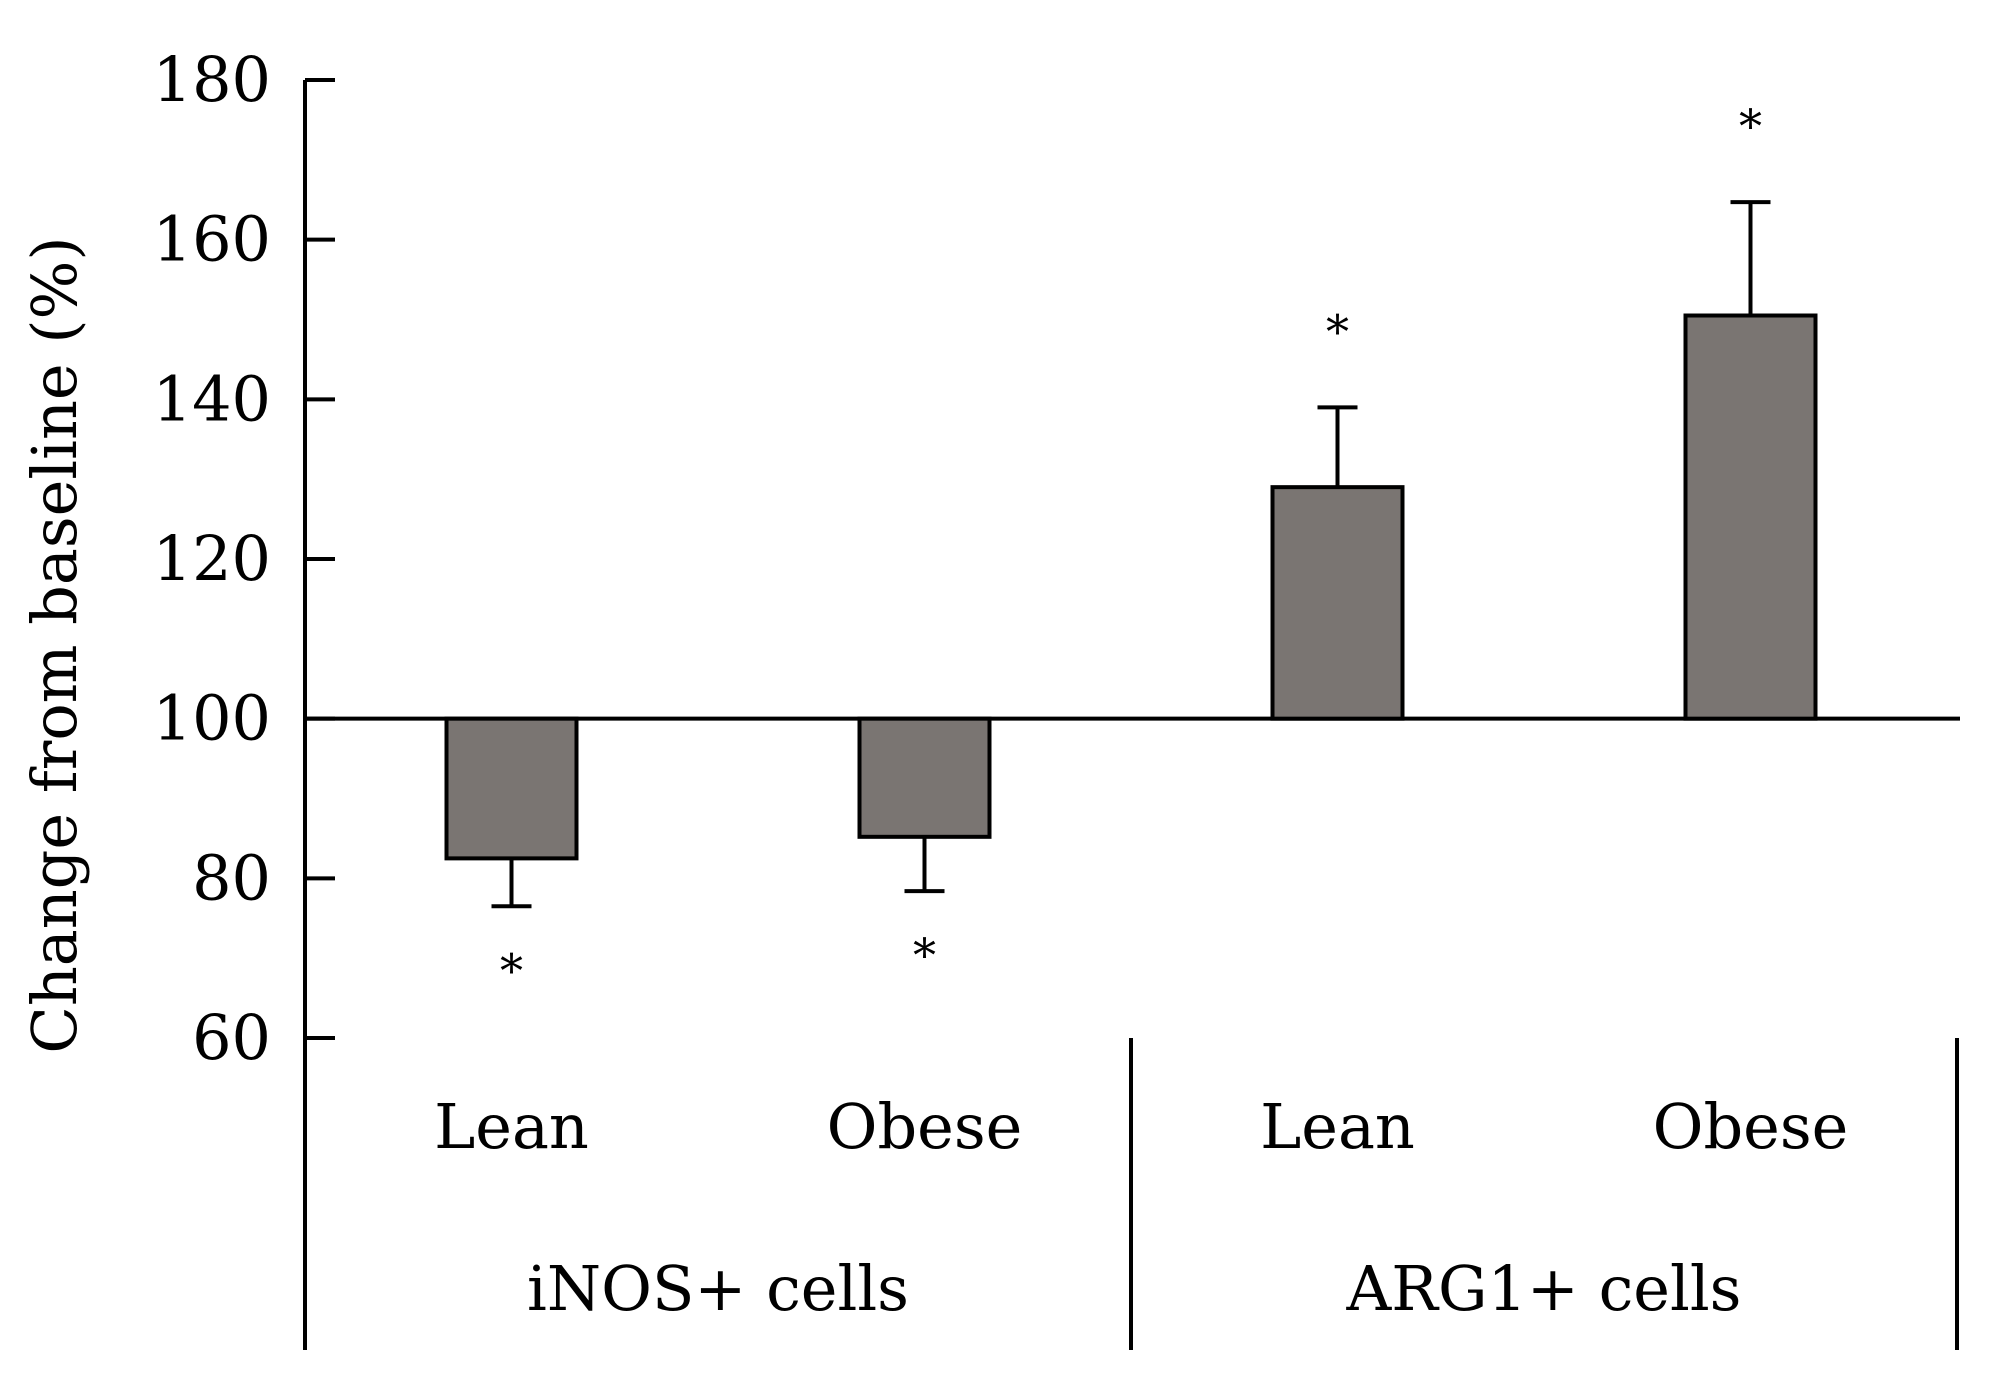 The image size is (2003, 1397). What do you see at coordinates (212, 79) in the screenshot?
I see `y-tick-label: 180` at bounding box center [212, 79].